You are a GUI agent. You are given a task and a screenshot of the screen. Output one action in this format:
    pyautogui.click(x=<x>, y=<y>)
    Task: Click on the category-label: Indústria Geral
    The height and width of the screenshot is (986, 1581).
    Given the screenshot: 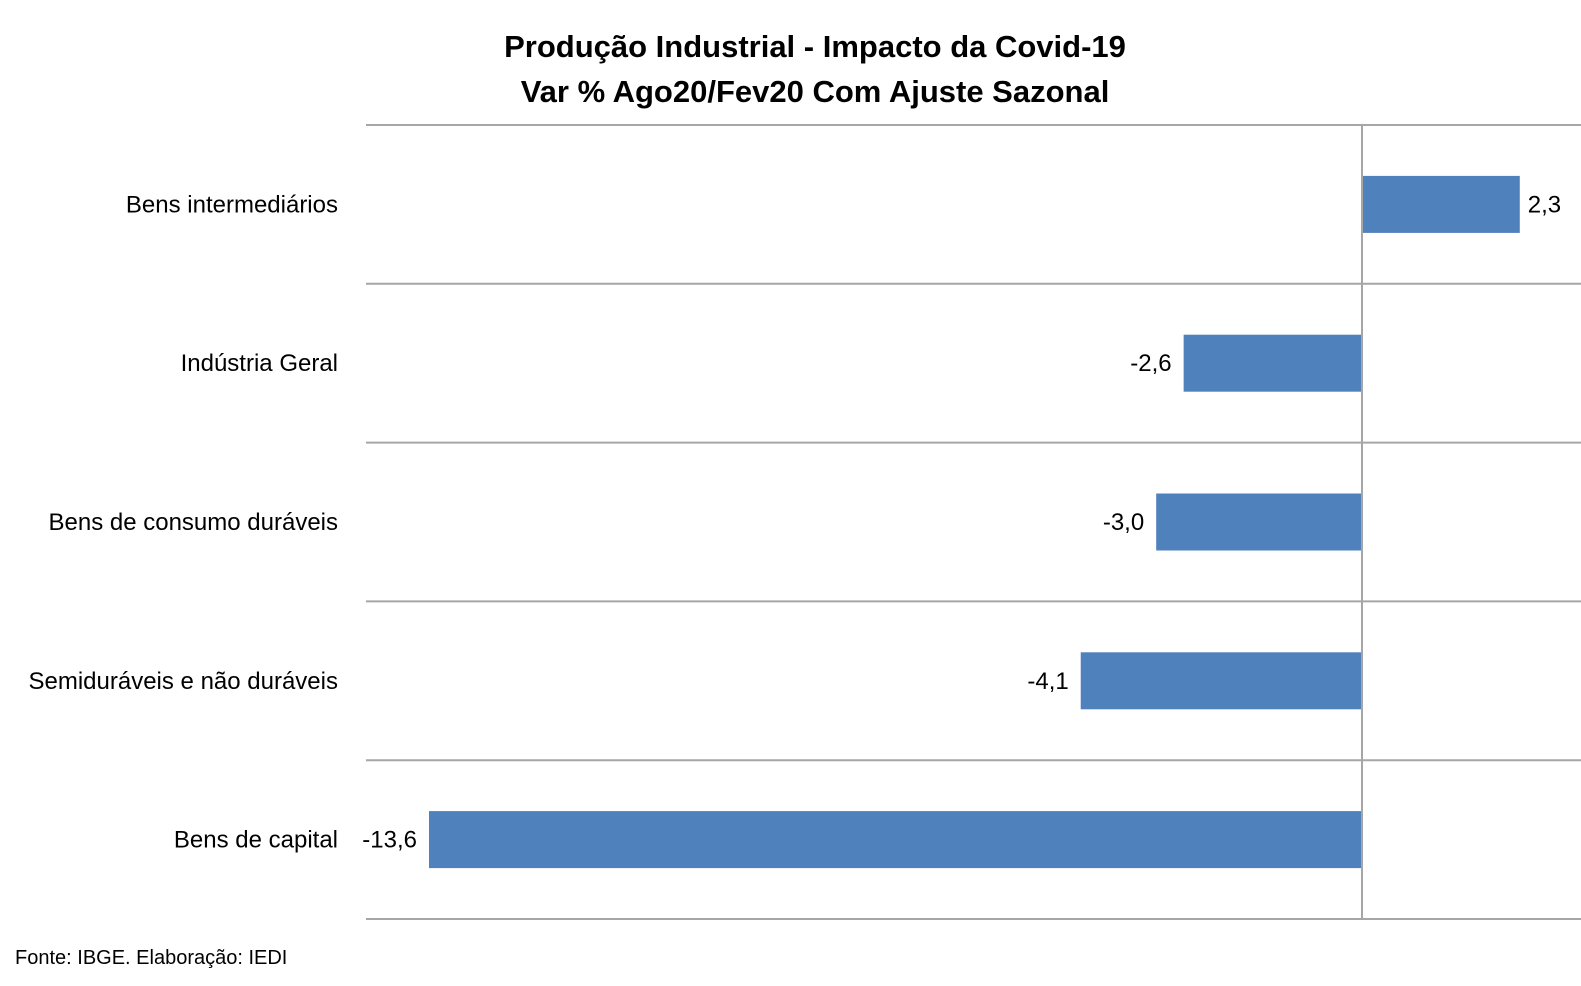 What is the action you would take?
    pyautogui.click(x=259, y=363)
    